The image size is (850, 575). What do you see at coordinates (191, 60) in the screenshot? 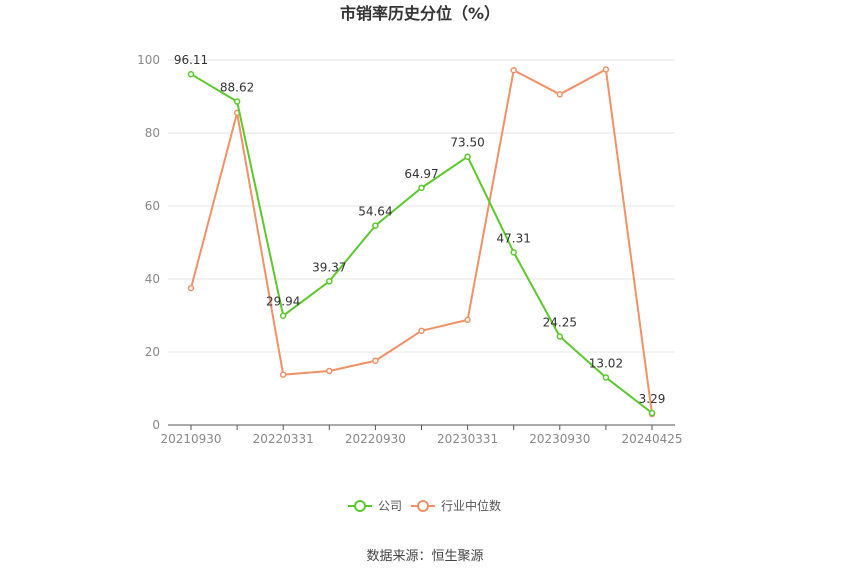
I see `data-label: 96.11` at bounding box center [191, 60].